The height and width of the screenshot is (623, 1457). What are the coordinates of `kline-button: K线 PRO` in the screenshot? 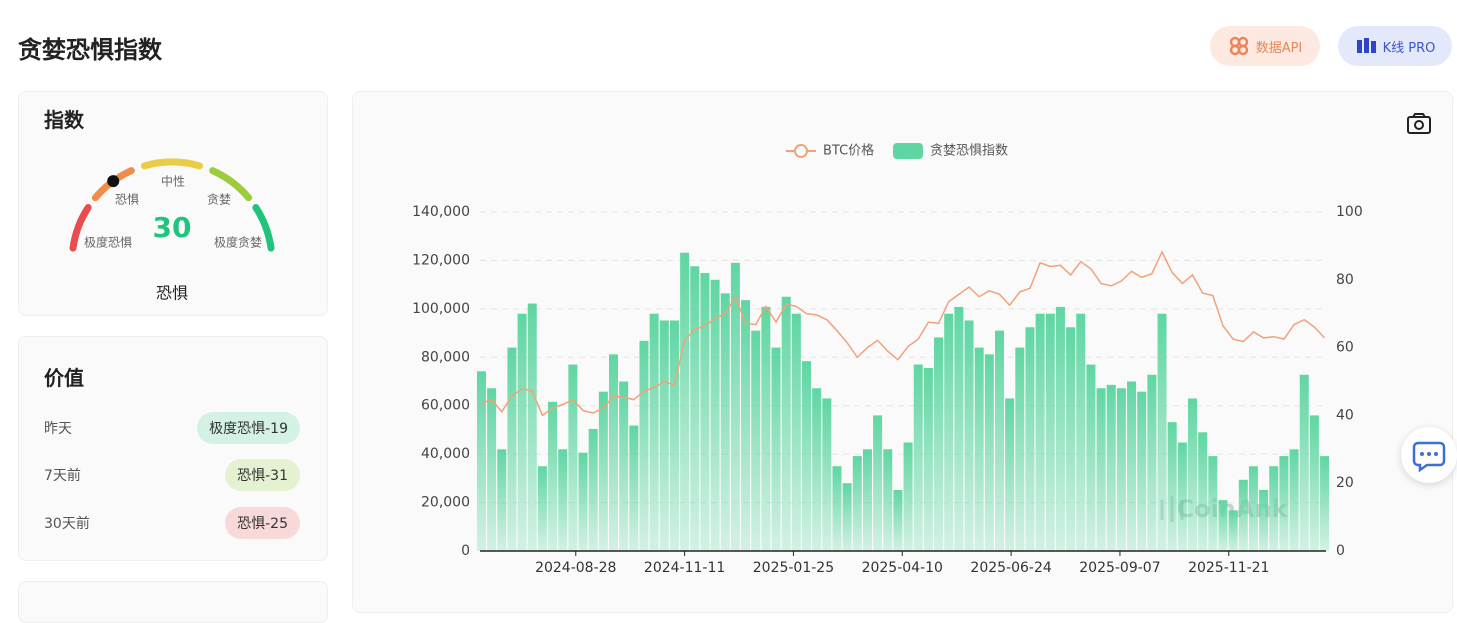 It's located at (1395, 46).